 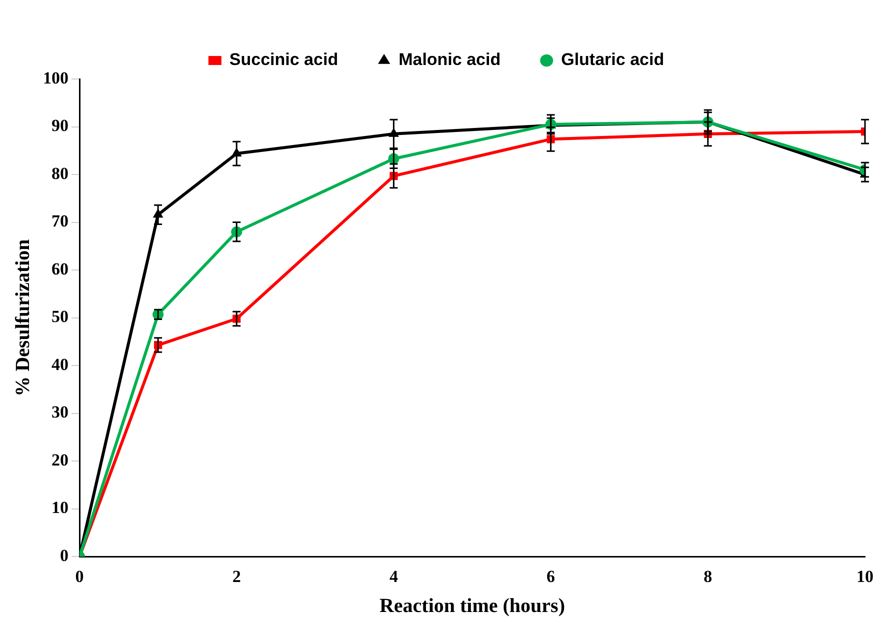 I want to click on y-tick-label: 10, so click(x=60, y=508).